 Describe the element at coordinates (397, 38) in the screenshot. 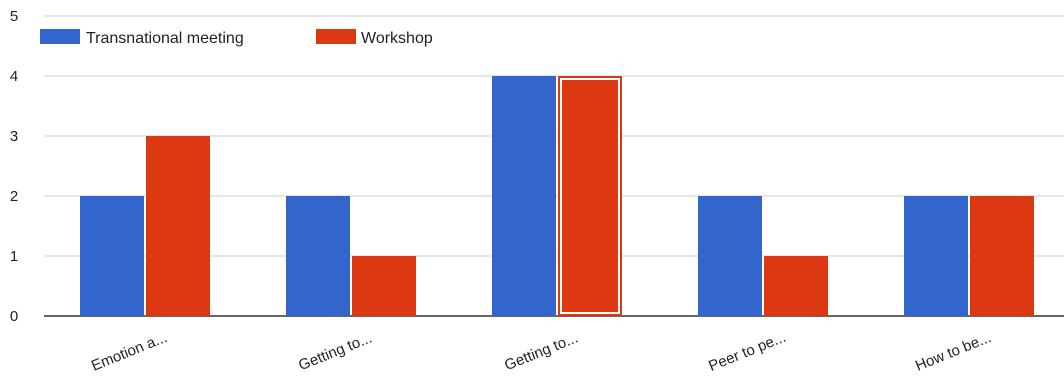

I see `legend-label-workshop: Workshop` at that location.